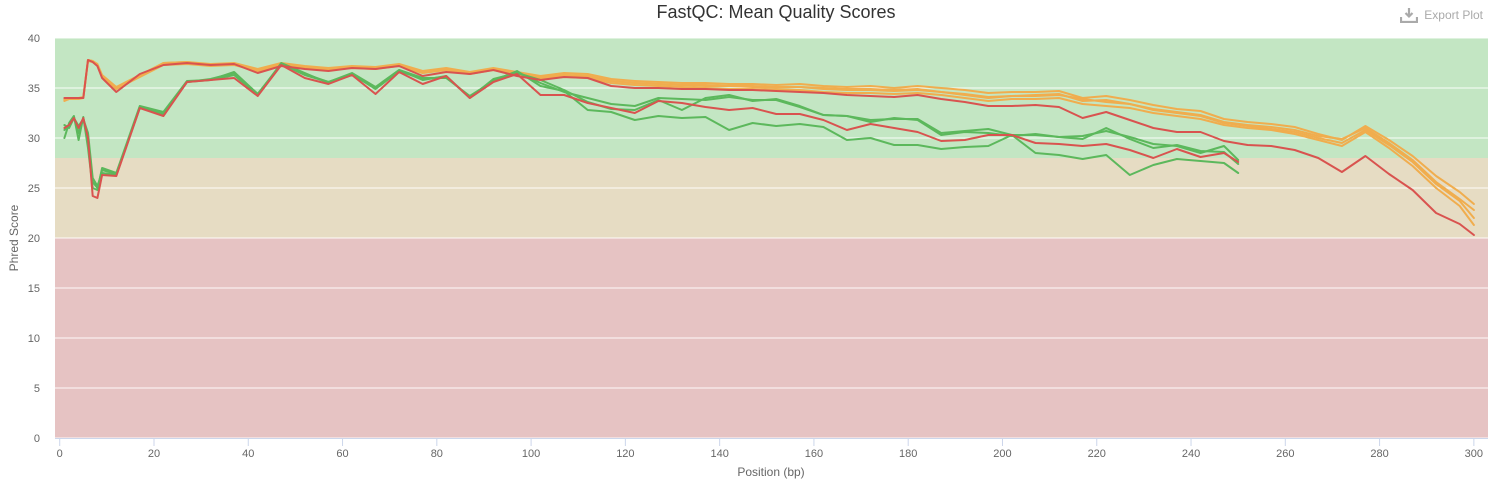  What do you see at coordinates (770, 472) in the screenshot?
I see `x-axis-label: Position (bp)` at bounding box center [770, 472].